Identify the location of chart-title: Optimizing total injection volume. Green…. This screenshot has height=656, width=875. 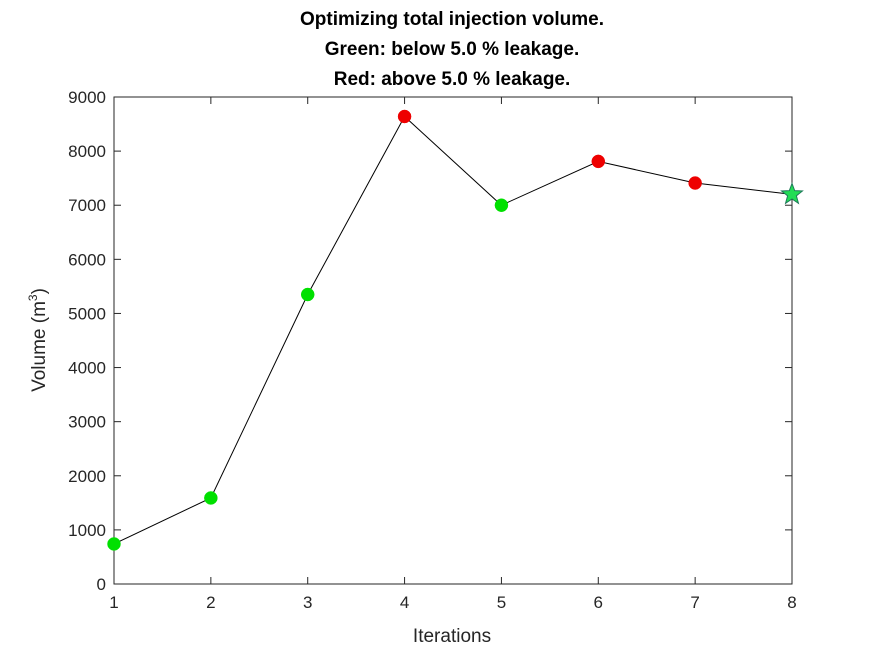
(452, 49).